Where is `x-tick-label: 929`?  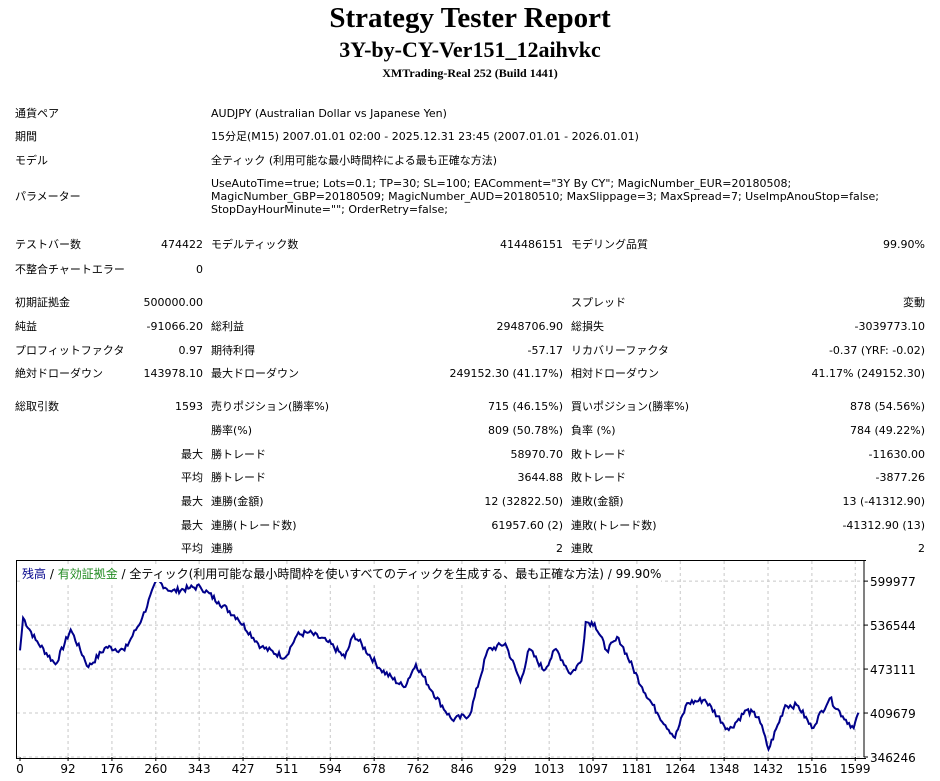
x-tick-label: 929 is located at coordinates (505, 769).